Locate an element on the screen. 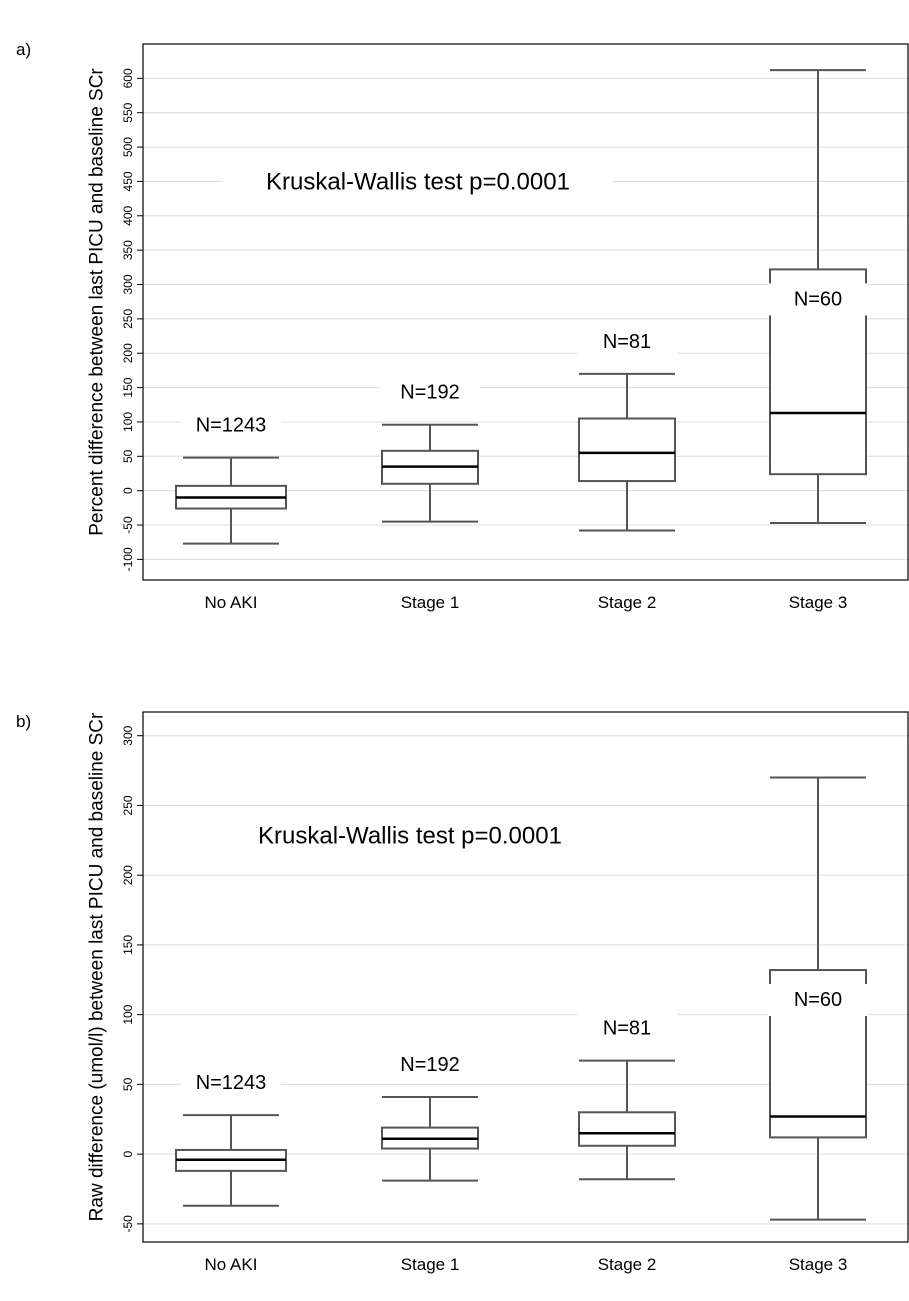 This screenshot has width=909, height=1301. y-tick-label: 500 is located at coordinates (128, 147).